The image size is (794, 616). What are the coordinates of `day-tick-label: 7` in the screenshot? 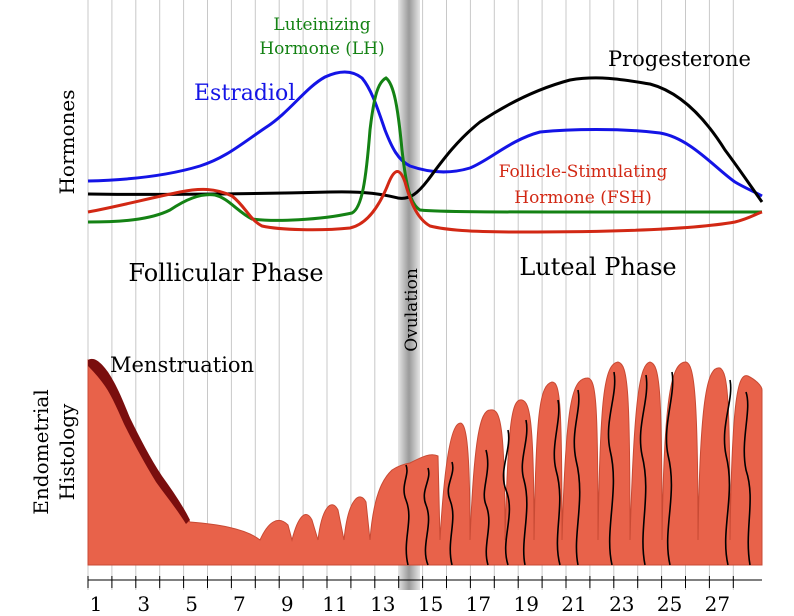 It's located at (239, 604).